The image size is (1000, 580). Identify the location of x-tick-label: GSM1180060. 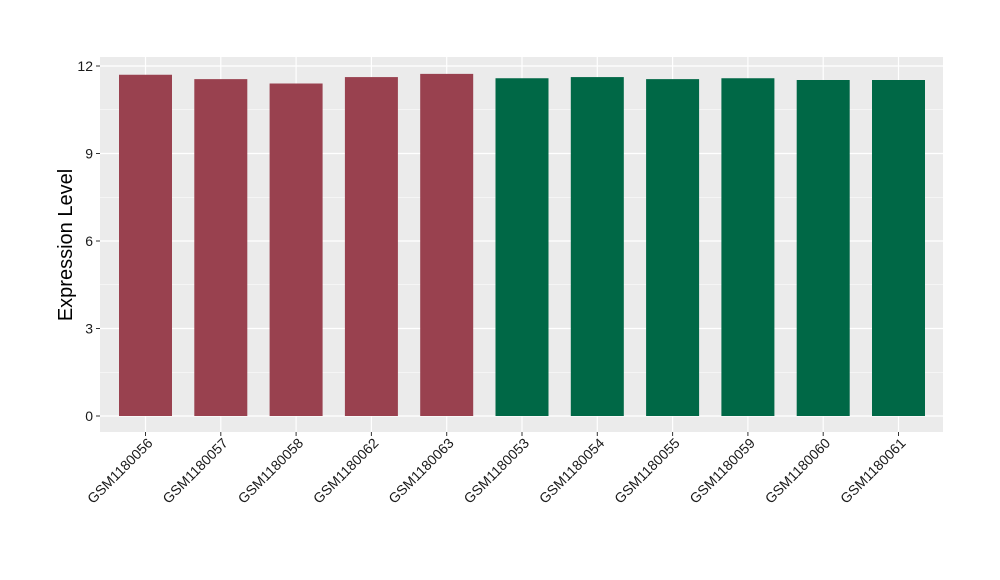
(798, 471).